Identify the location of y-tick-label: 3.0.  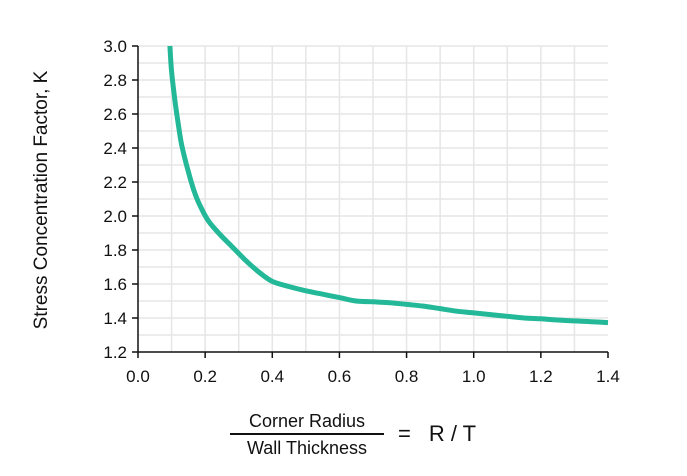
(115, 46).